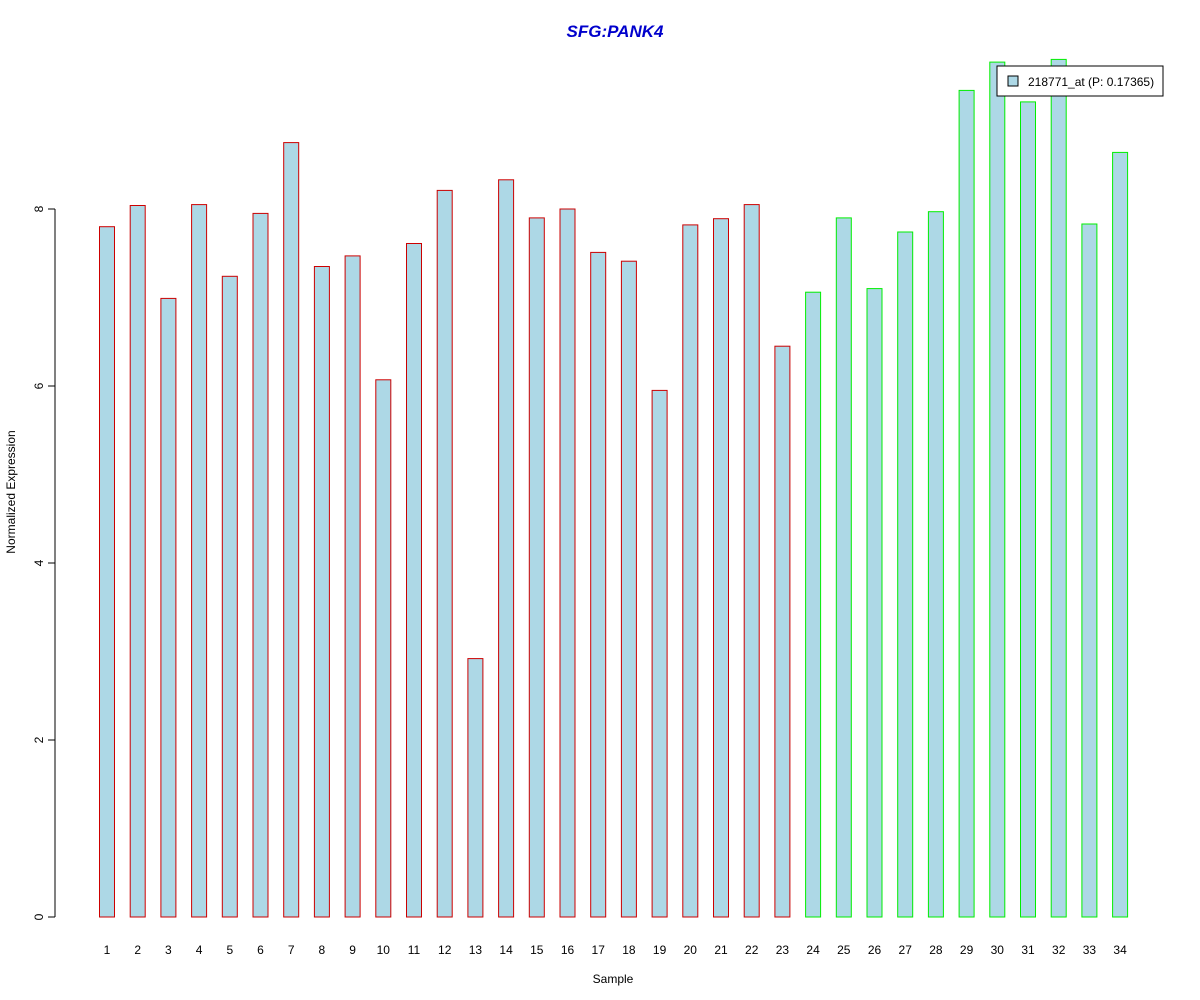  I want to click on legend-swatch, so click(1013, 81).